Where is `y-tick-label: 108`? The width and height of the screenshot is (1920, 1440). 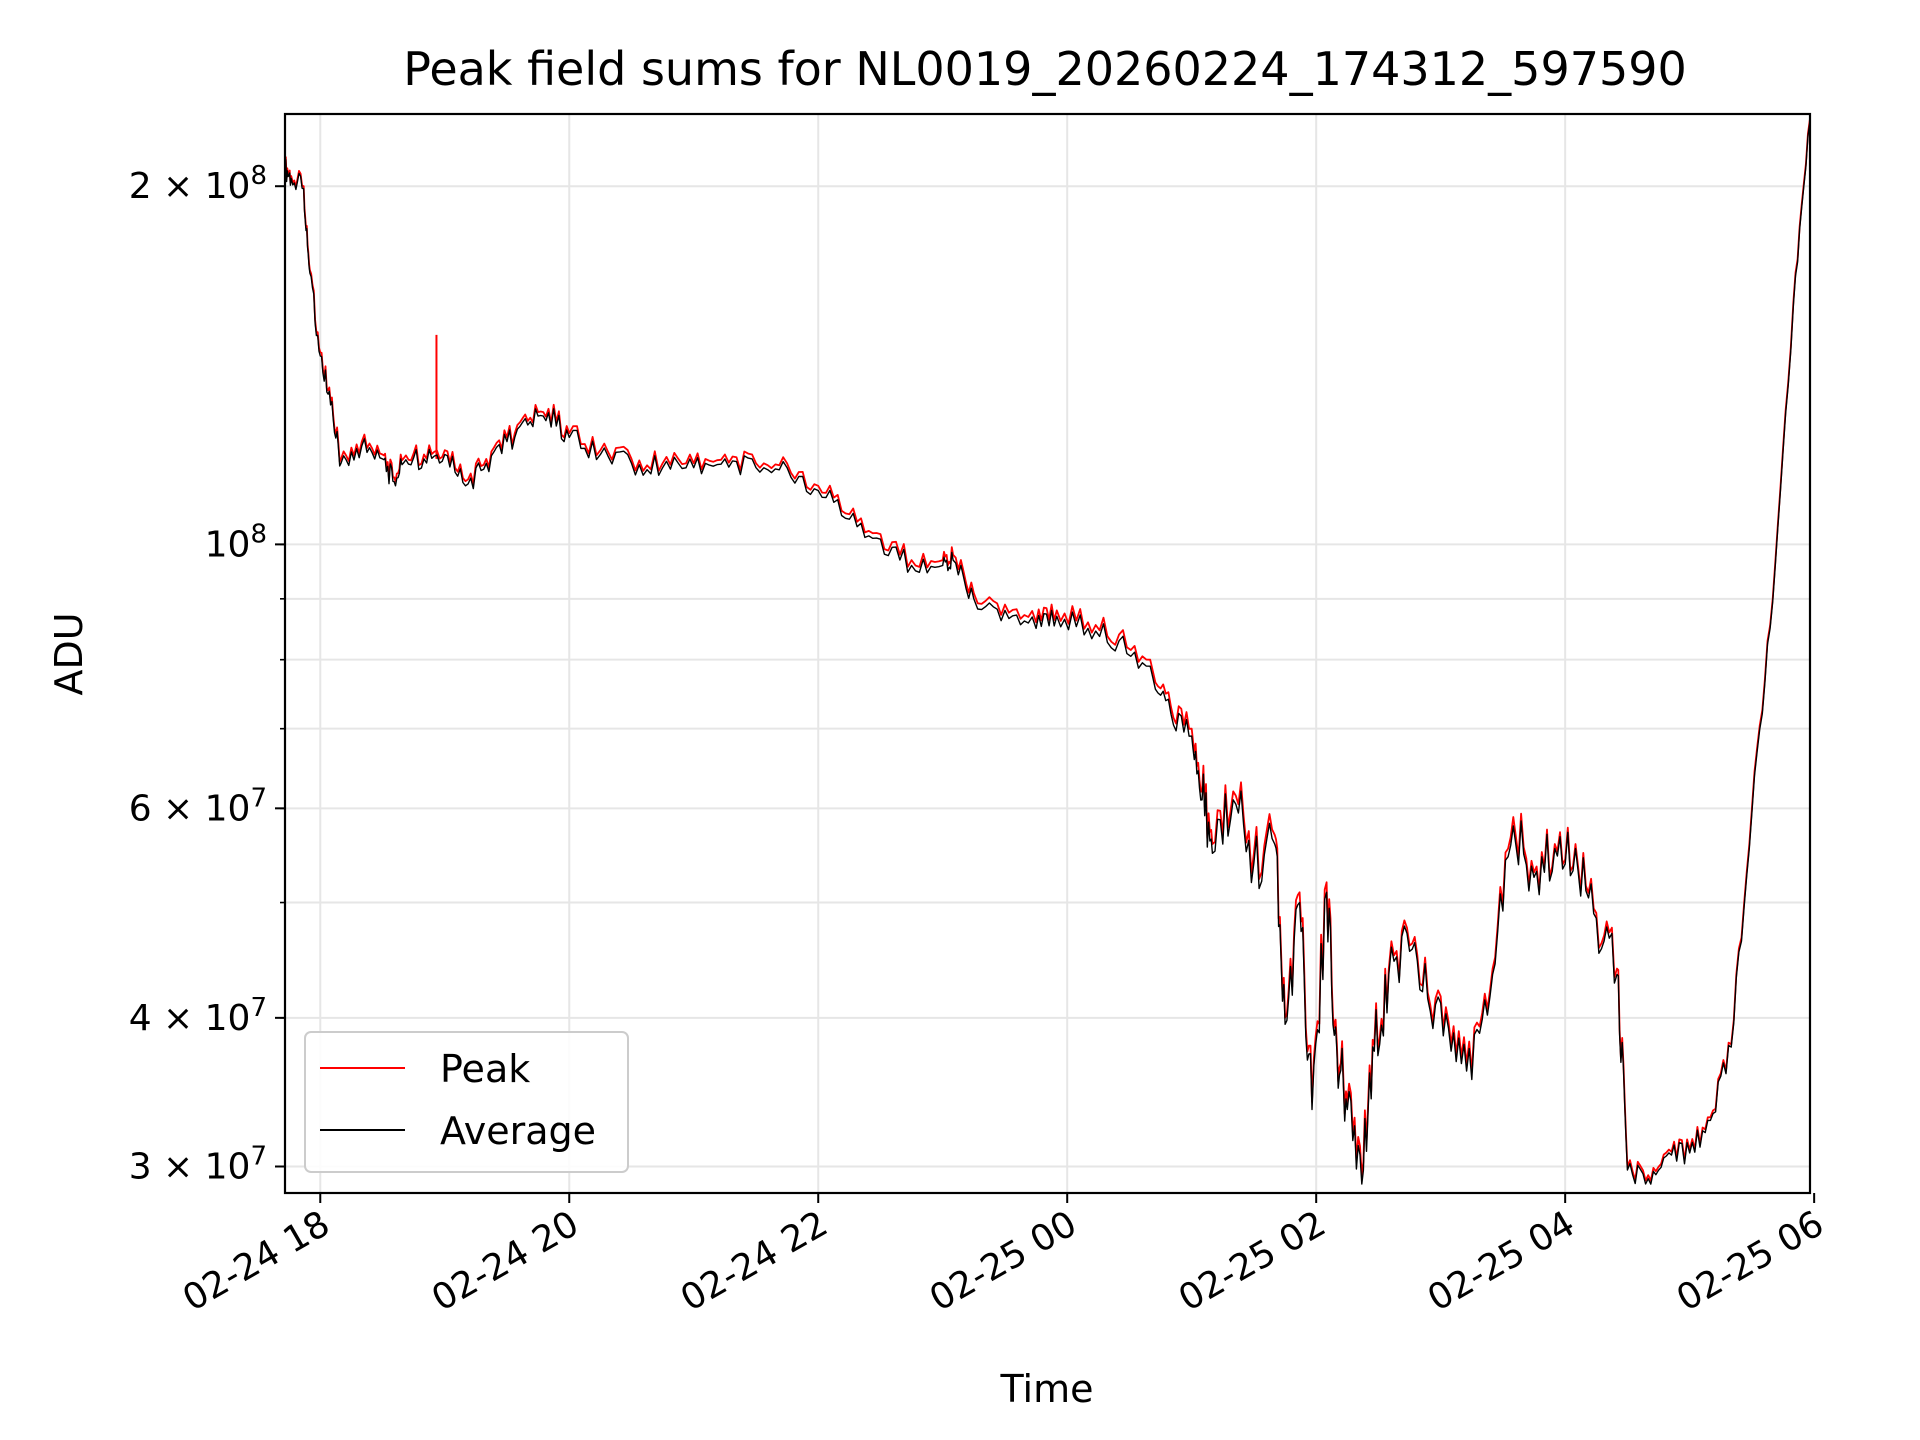
y-tick-label: 108 is located at coordinates (236, 542).